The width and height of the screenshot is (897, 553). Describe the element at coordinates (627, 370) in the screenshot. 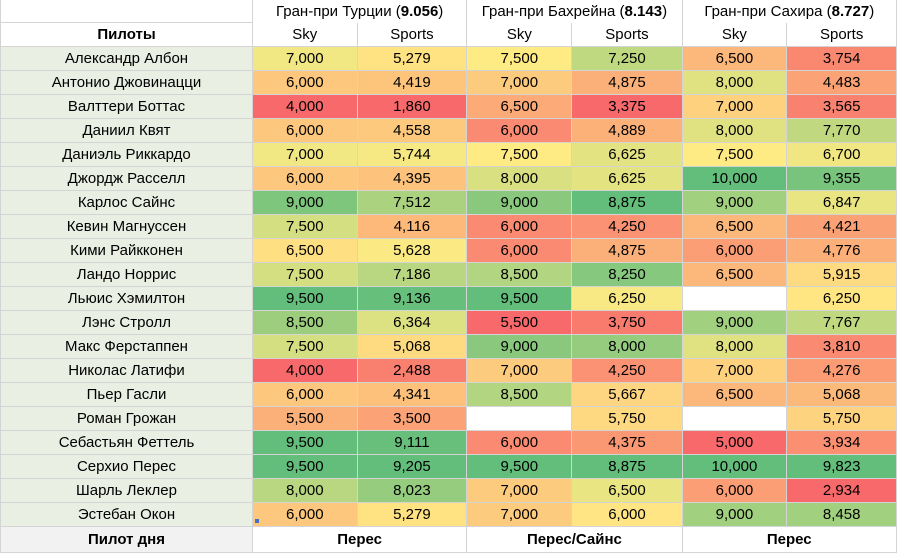

I see `sports-rating-cell: 4,250` at that location.